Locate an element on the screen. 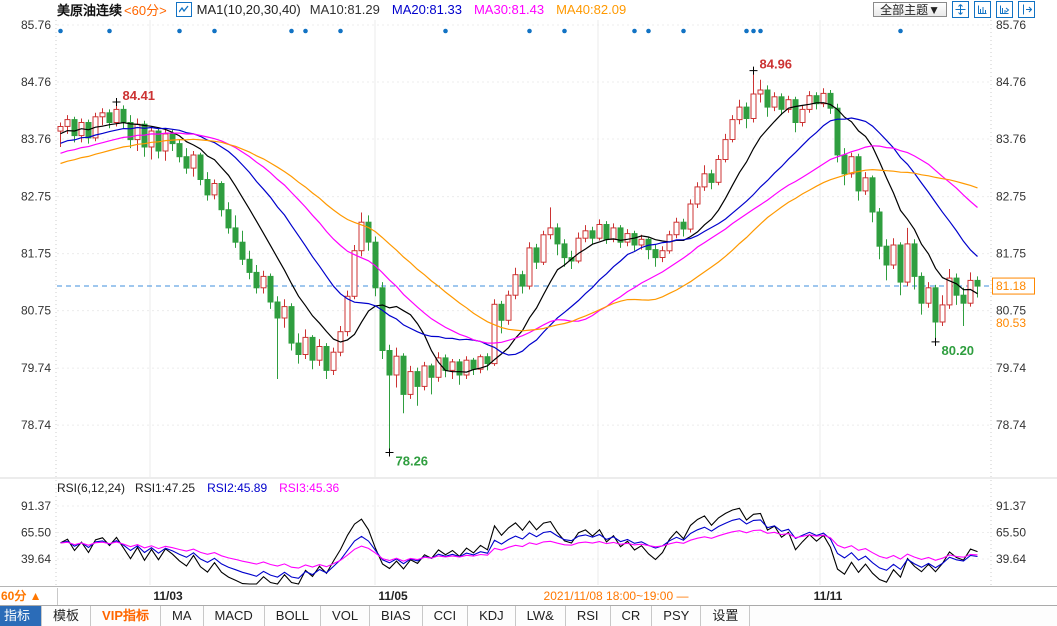  zoom-horizontal-icon is located at coordinates (1004, 9).